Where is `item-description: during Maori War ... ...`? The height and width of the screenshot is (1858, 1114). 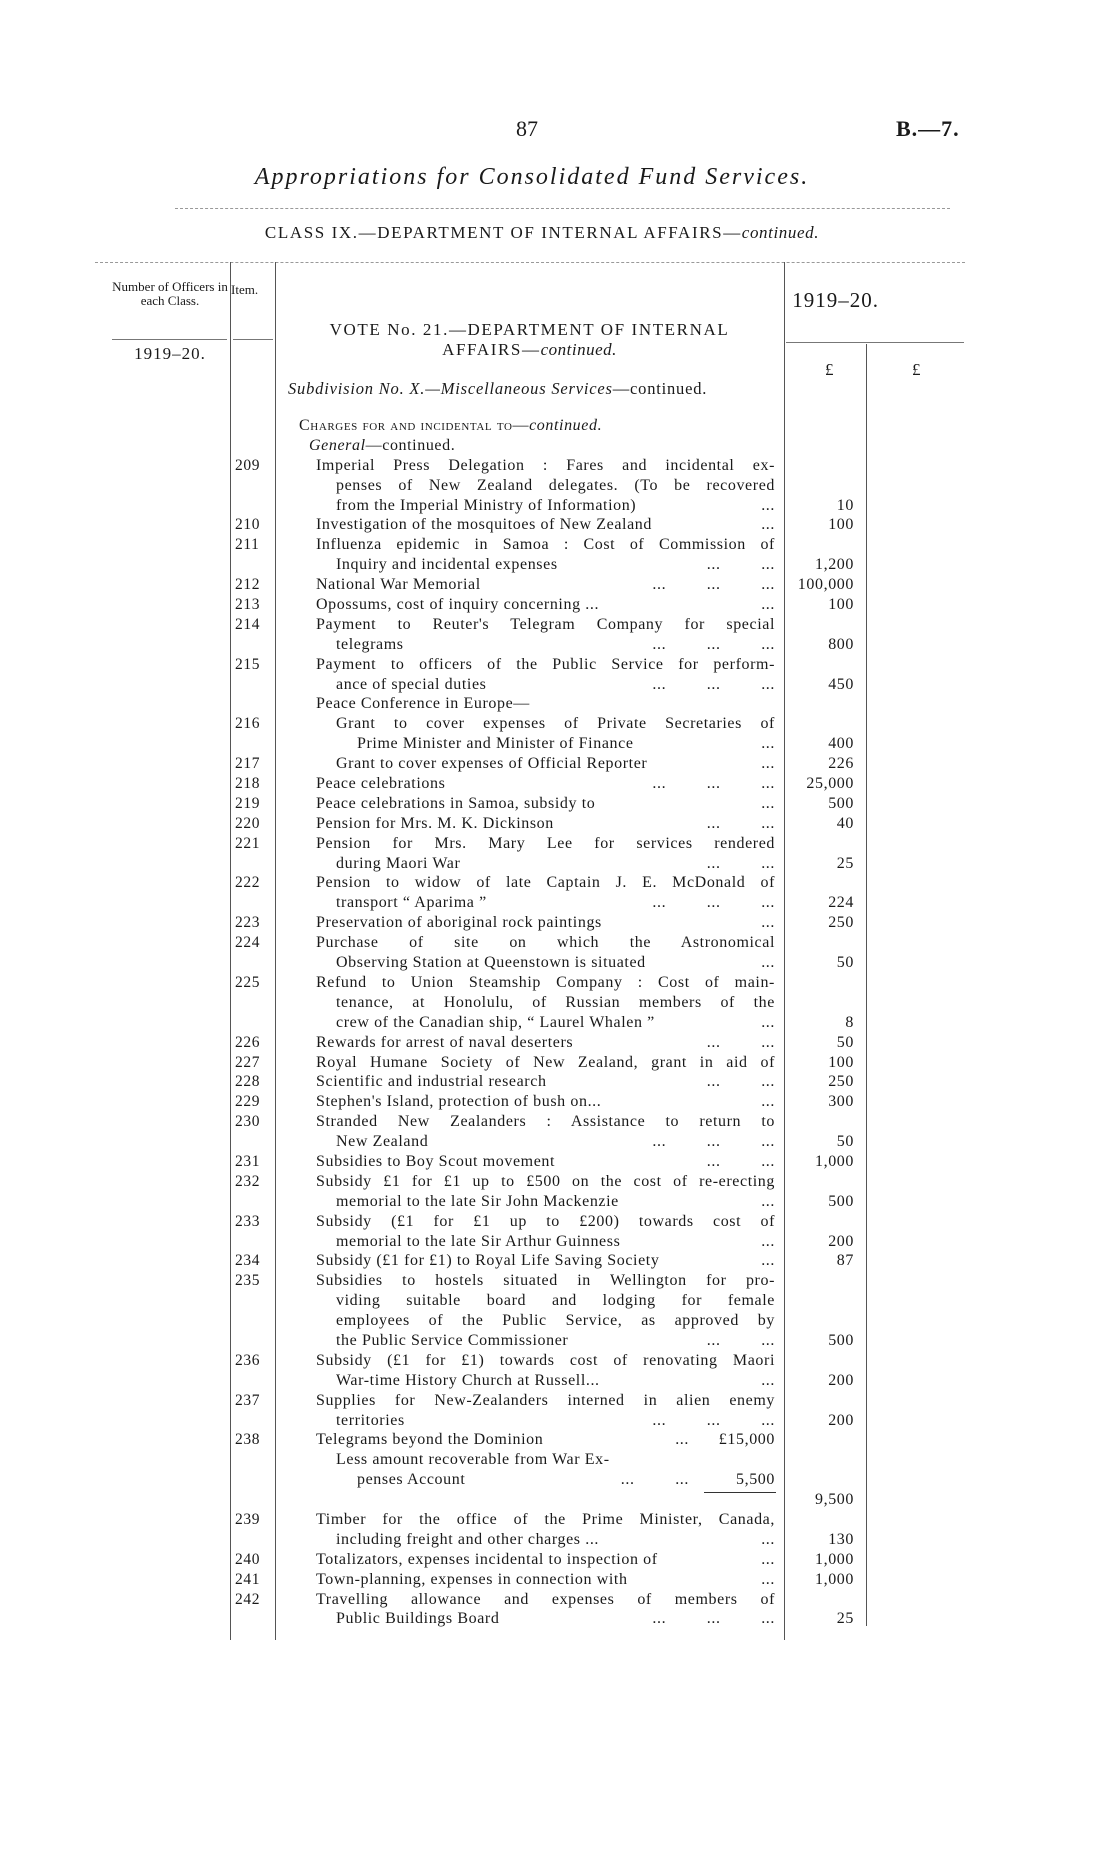 item-description: during Maori War ... ... is located at coordinates (555, 864).